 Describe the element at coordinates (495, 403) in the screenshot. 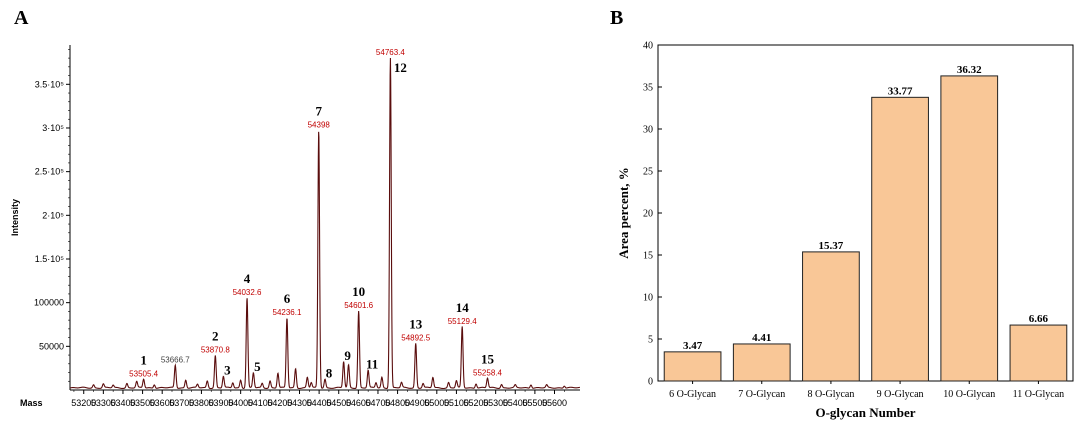

I see `spectrum-x-tick-label: 55300` at that location.